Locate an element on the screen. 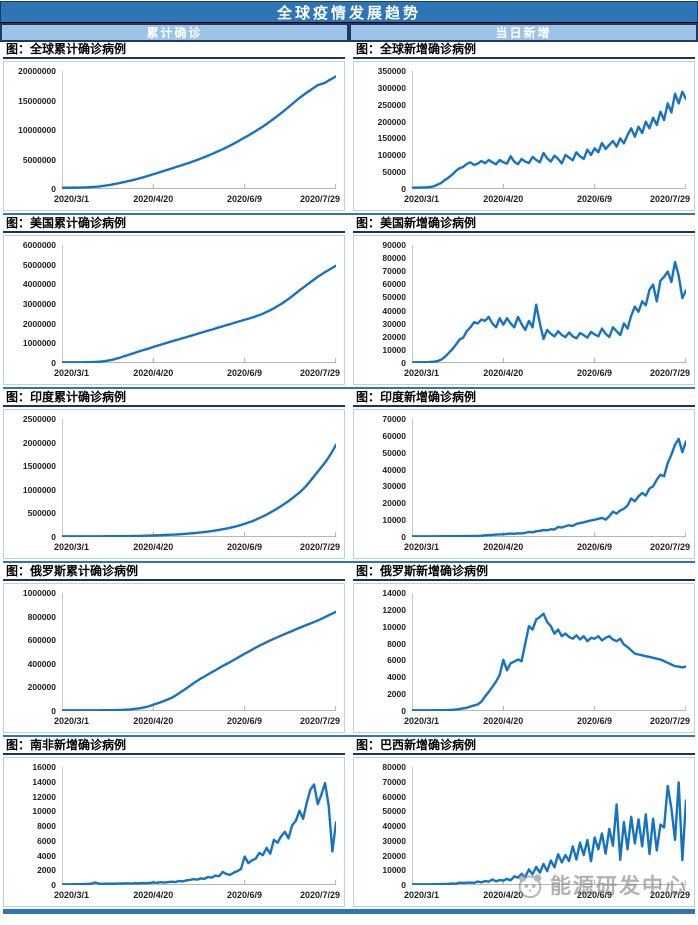  y-tick-label: 300000 is located at coordinates (391, 87).